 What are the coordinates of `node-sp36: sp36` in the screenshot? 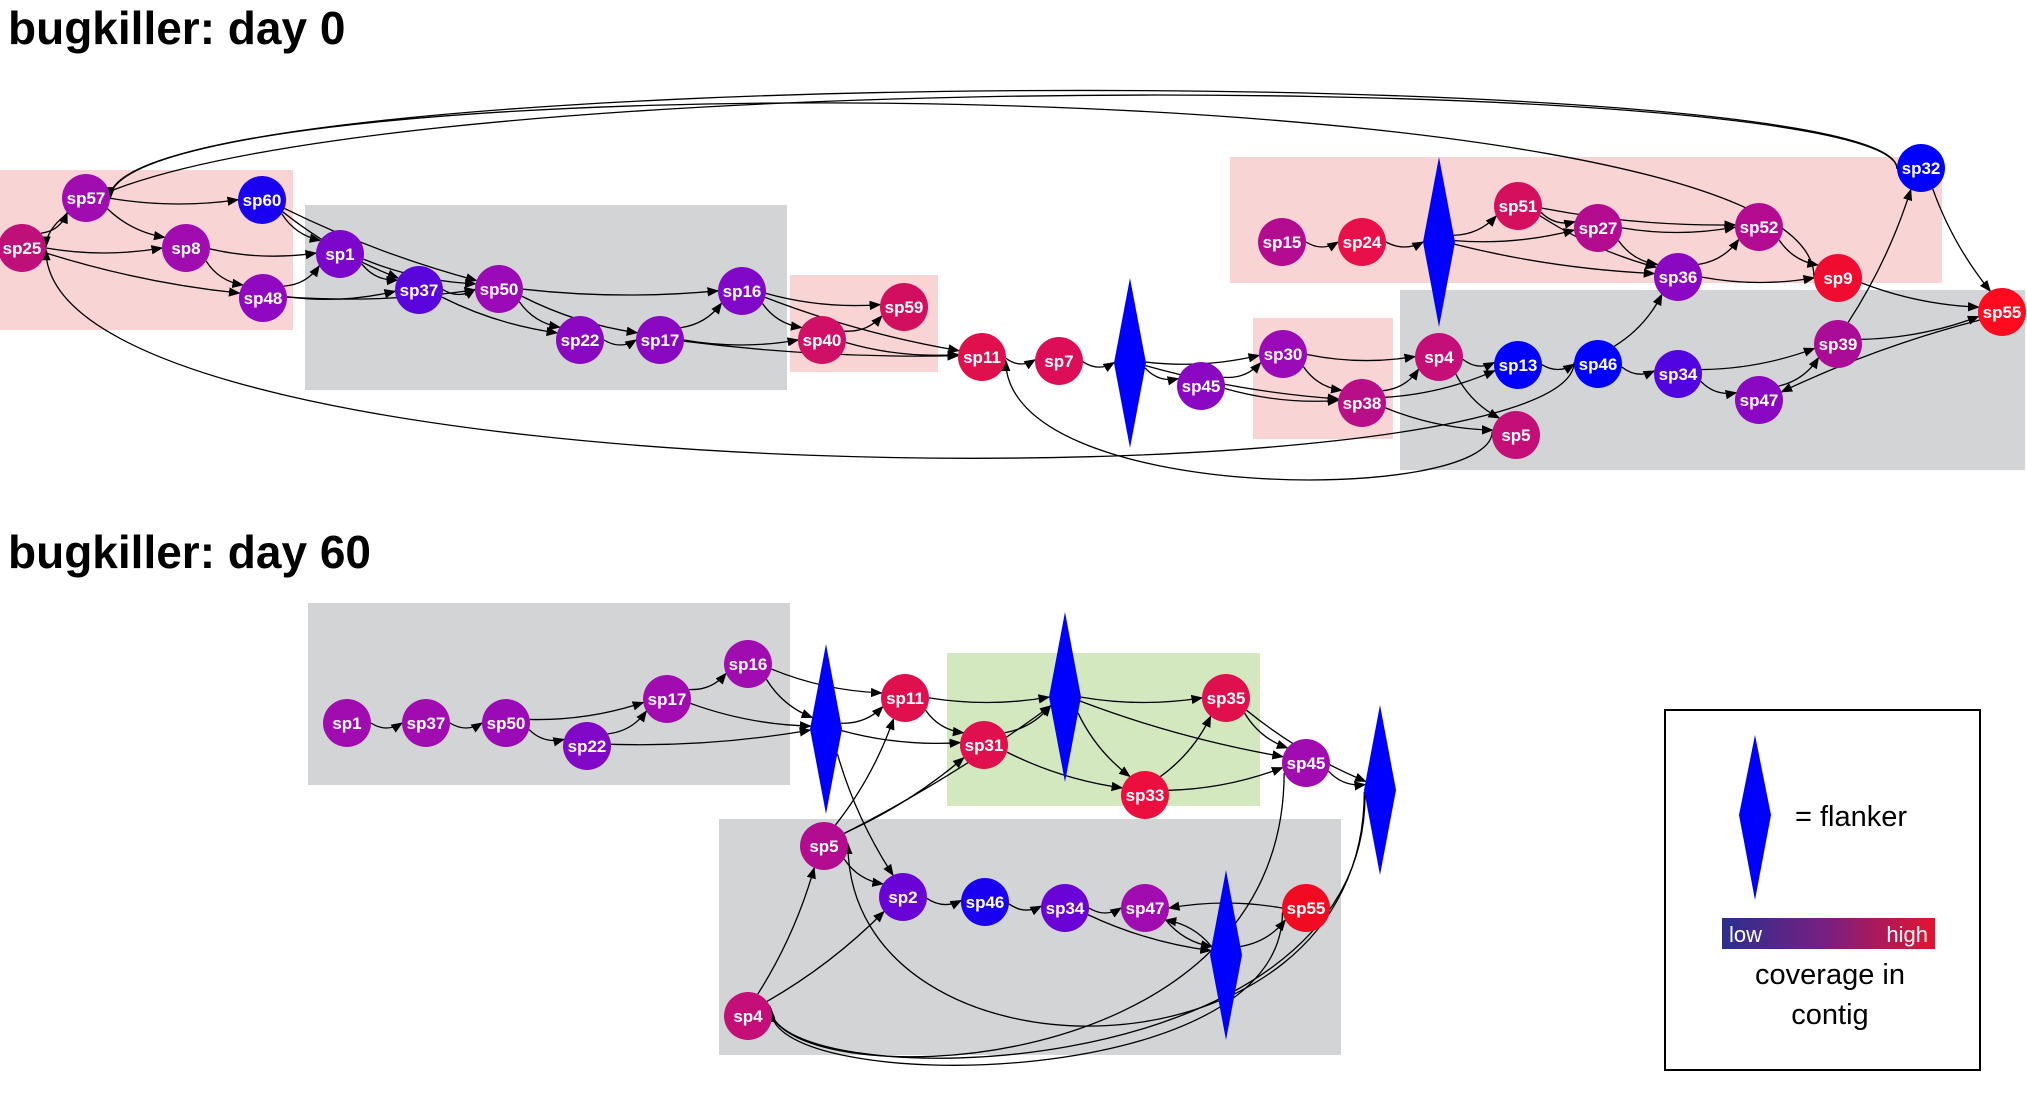 It's located at (1678, 277).